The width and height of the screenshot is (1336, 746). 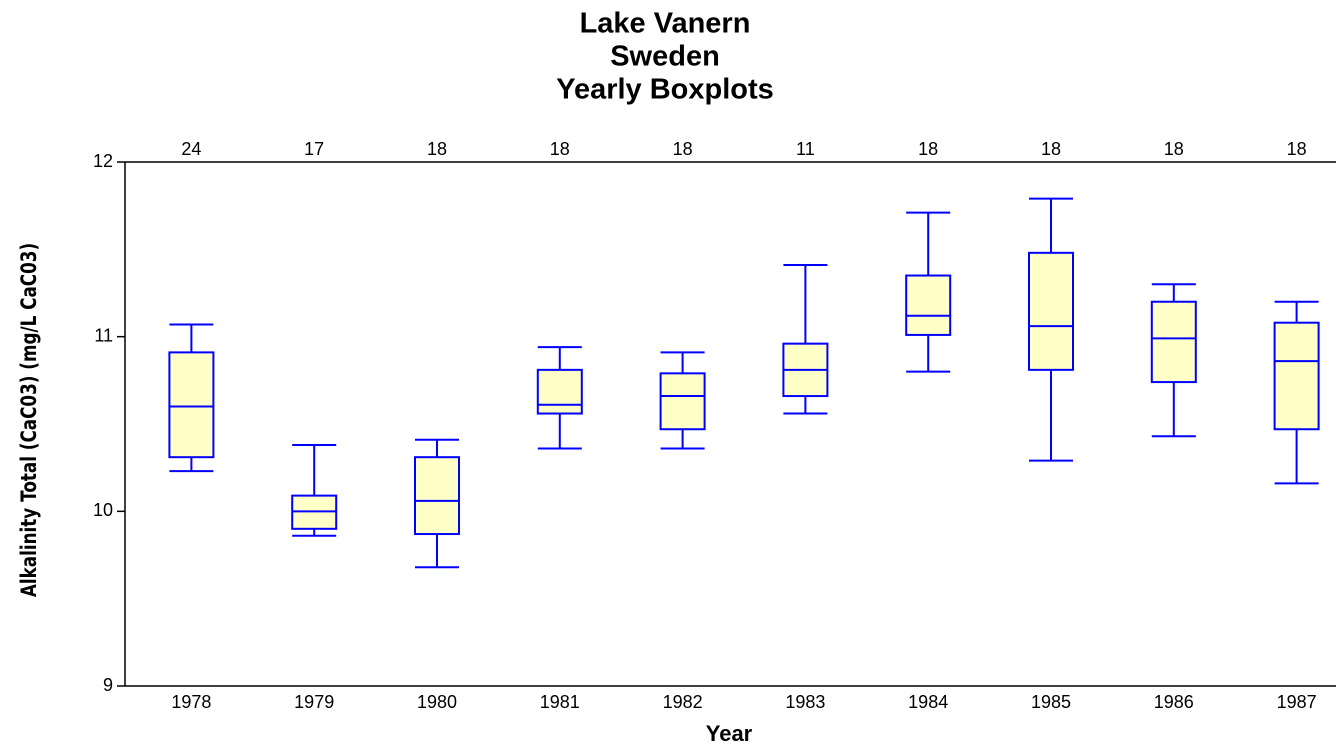 What do you see at coordinates (437, 702) in the screenshot?
I see `x-tick-label: 1980` at bounding box center [437, 702].